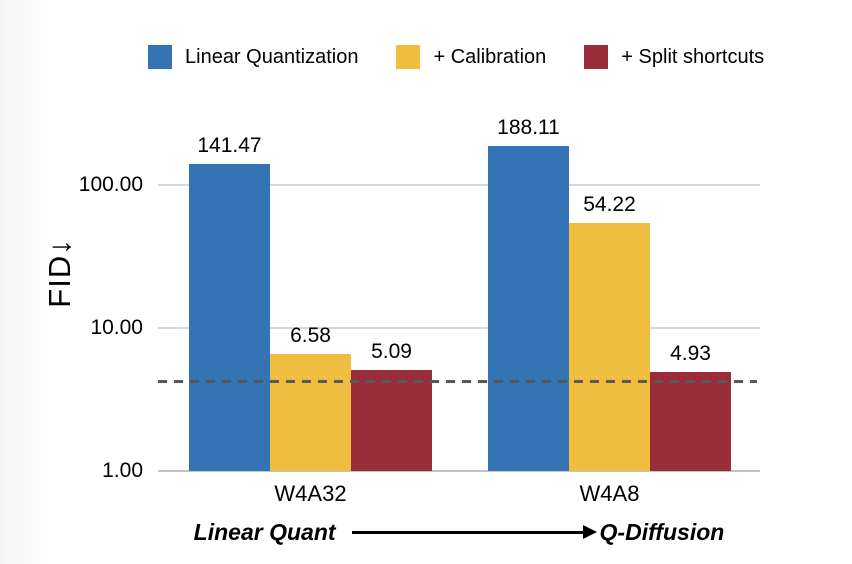 This screenshot has height=564, width=852. Describe the element at coordinates (59, 273) in the screenshot. I see `y-axis-label: FID↓` at that location.